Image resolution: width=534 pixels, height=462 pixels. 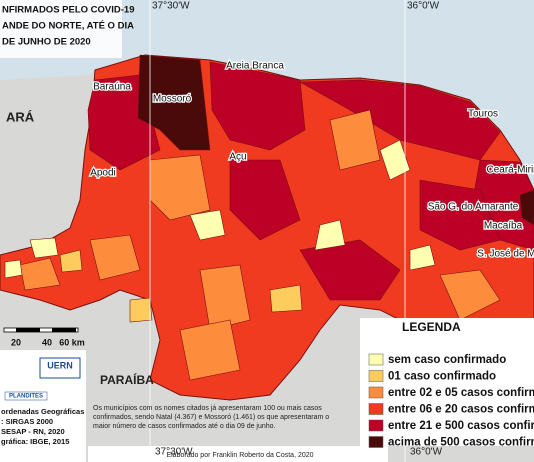 What do you see at coordinates (27, 421) in the screenshot?
I see `credit-line: : SIRGAS 2000` at bounding box center [27, 421].